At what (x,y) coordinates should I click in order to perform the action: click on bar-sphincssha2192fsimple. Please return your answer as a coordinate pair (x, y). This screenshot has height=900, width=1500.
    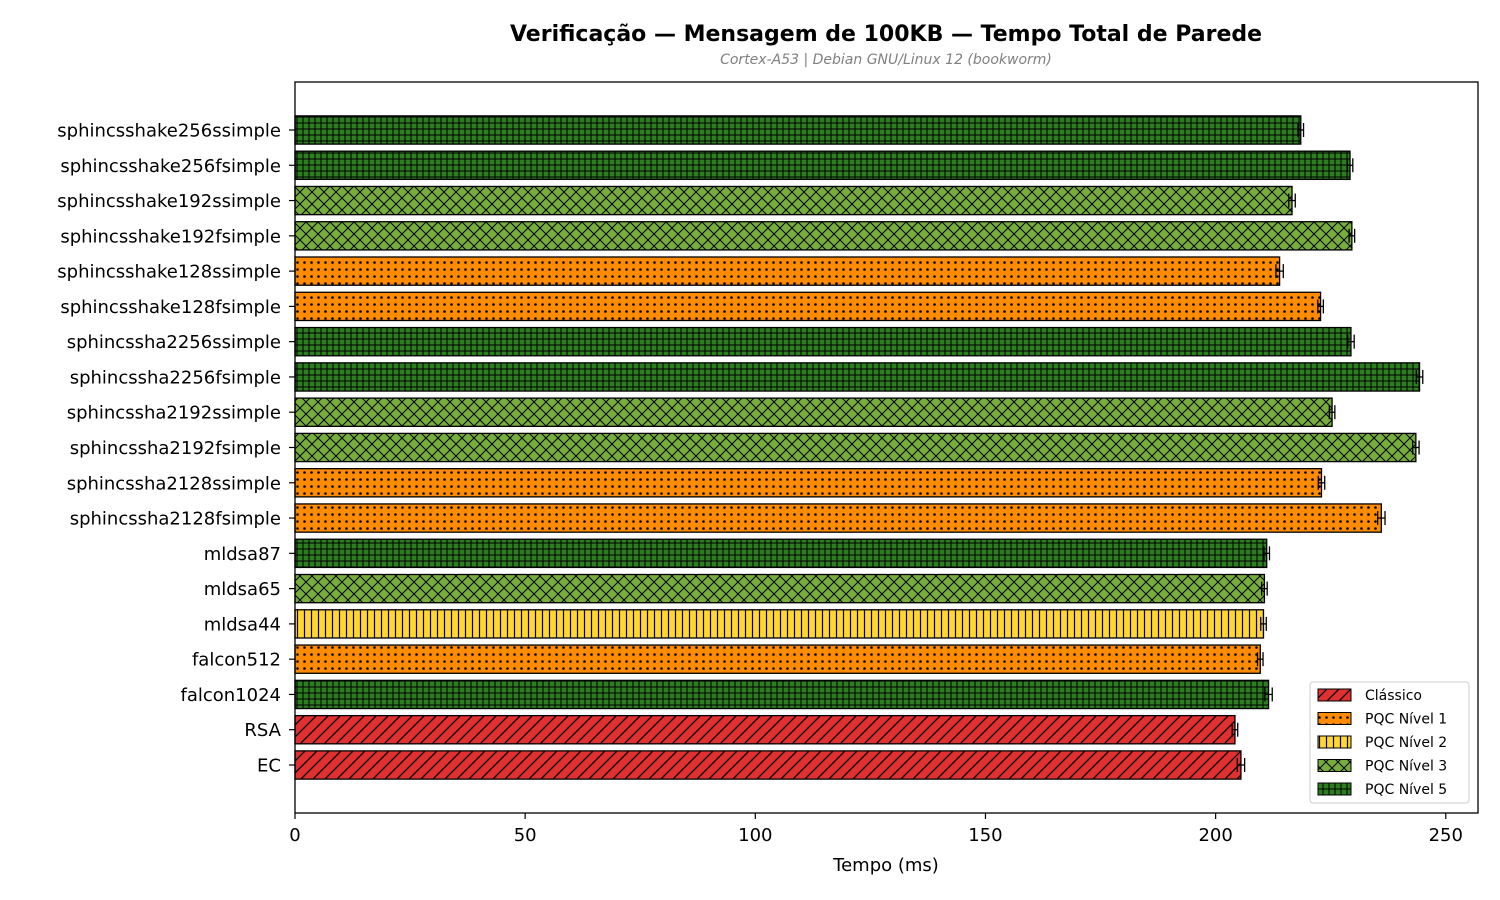
    Looking at the image, I should click on (855, 447).